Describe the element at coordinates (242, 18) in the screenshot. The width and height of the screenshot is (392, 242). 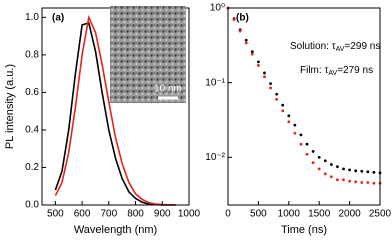
I see `panel-label: (b)` at that location.